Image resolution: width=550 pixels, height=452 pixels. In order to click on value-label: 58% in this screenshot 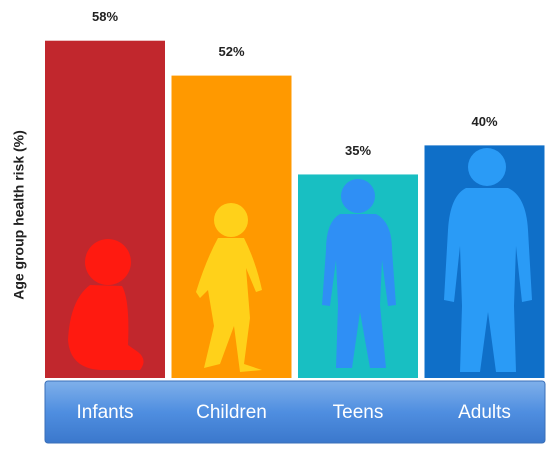, I will do `click(105, 16)`.